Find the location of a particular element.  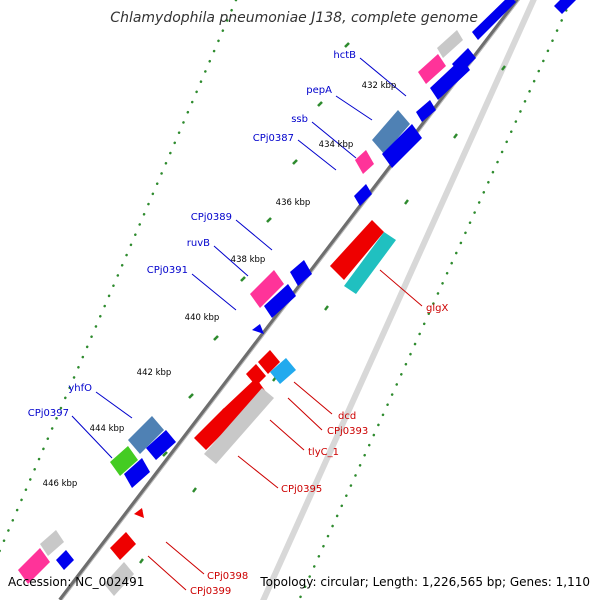

kbp-label: 436 kbp is located at coordinates (293, 203).